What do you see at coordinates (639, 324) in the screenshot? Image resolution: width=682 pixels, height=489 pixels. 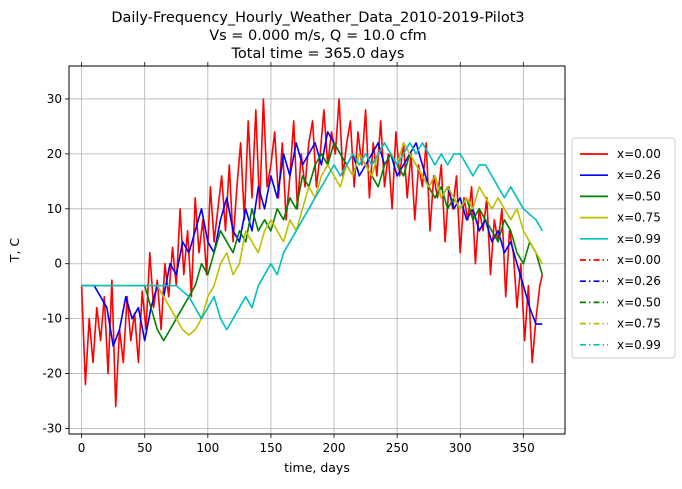 I see `legend-label-8: x=0.75` at bounding box center [639, 324].